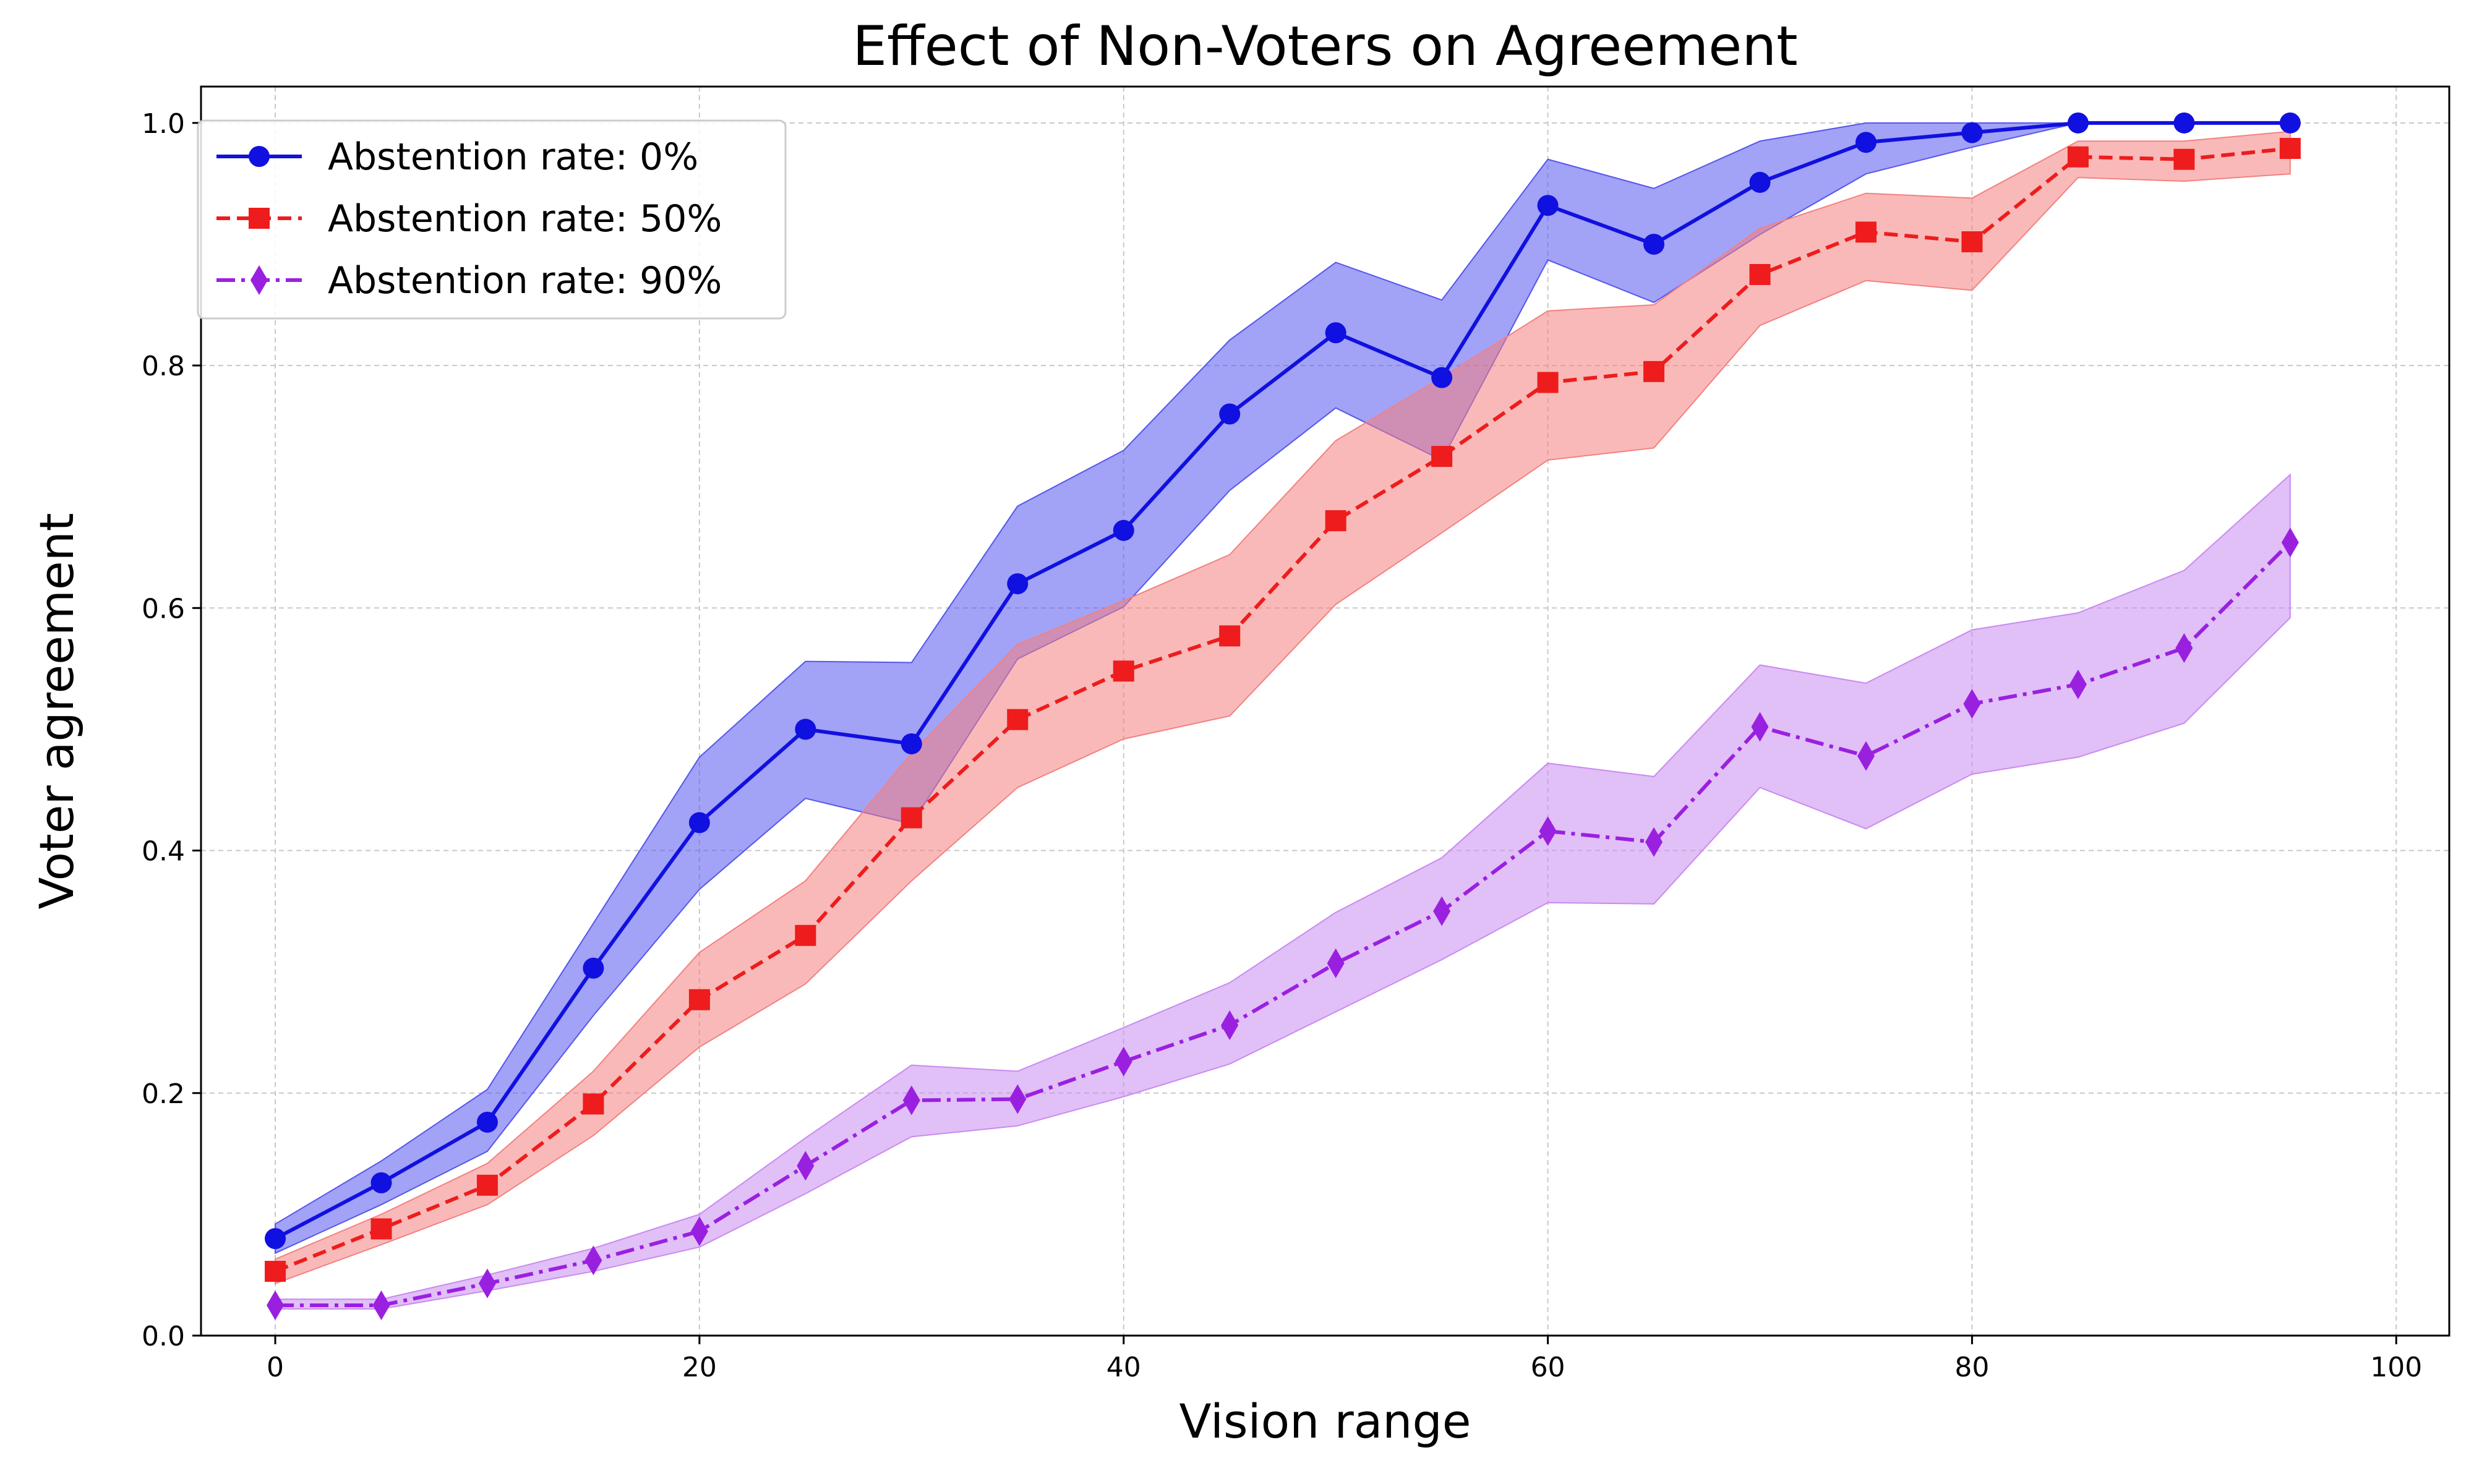  What do you see at coordinates (1548, 1367) in the screenshot?
I see `x-tick-label: 60` at bounding box center [1548, 1367].